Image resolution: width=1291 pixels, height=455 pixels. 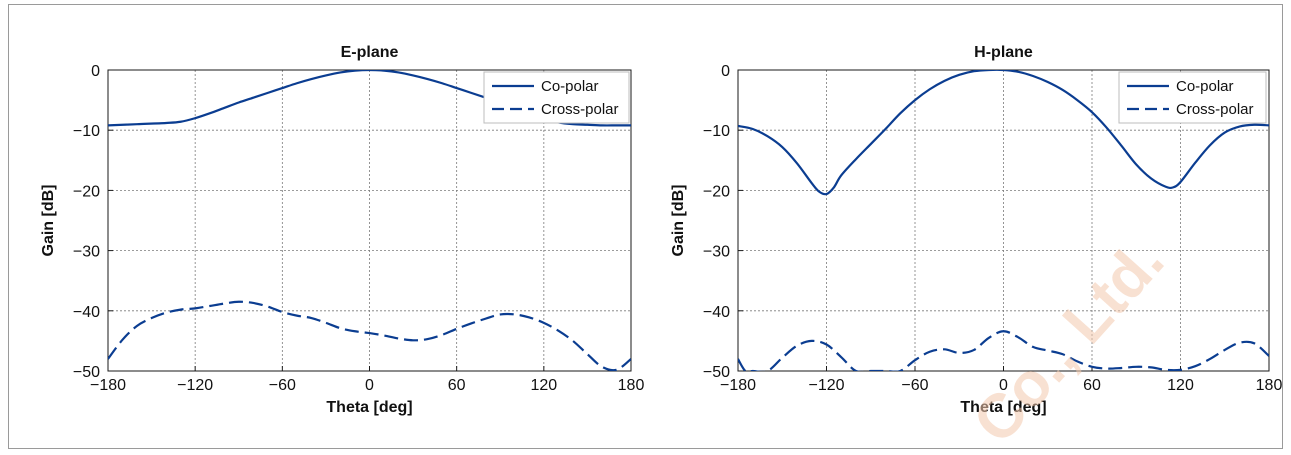 I want to click on chart-title: H-plane, so click(x=1003, y=52).